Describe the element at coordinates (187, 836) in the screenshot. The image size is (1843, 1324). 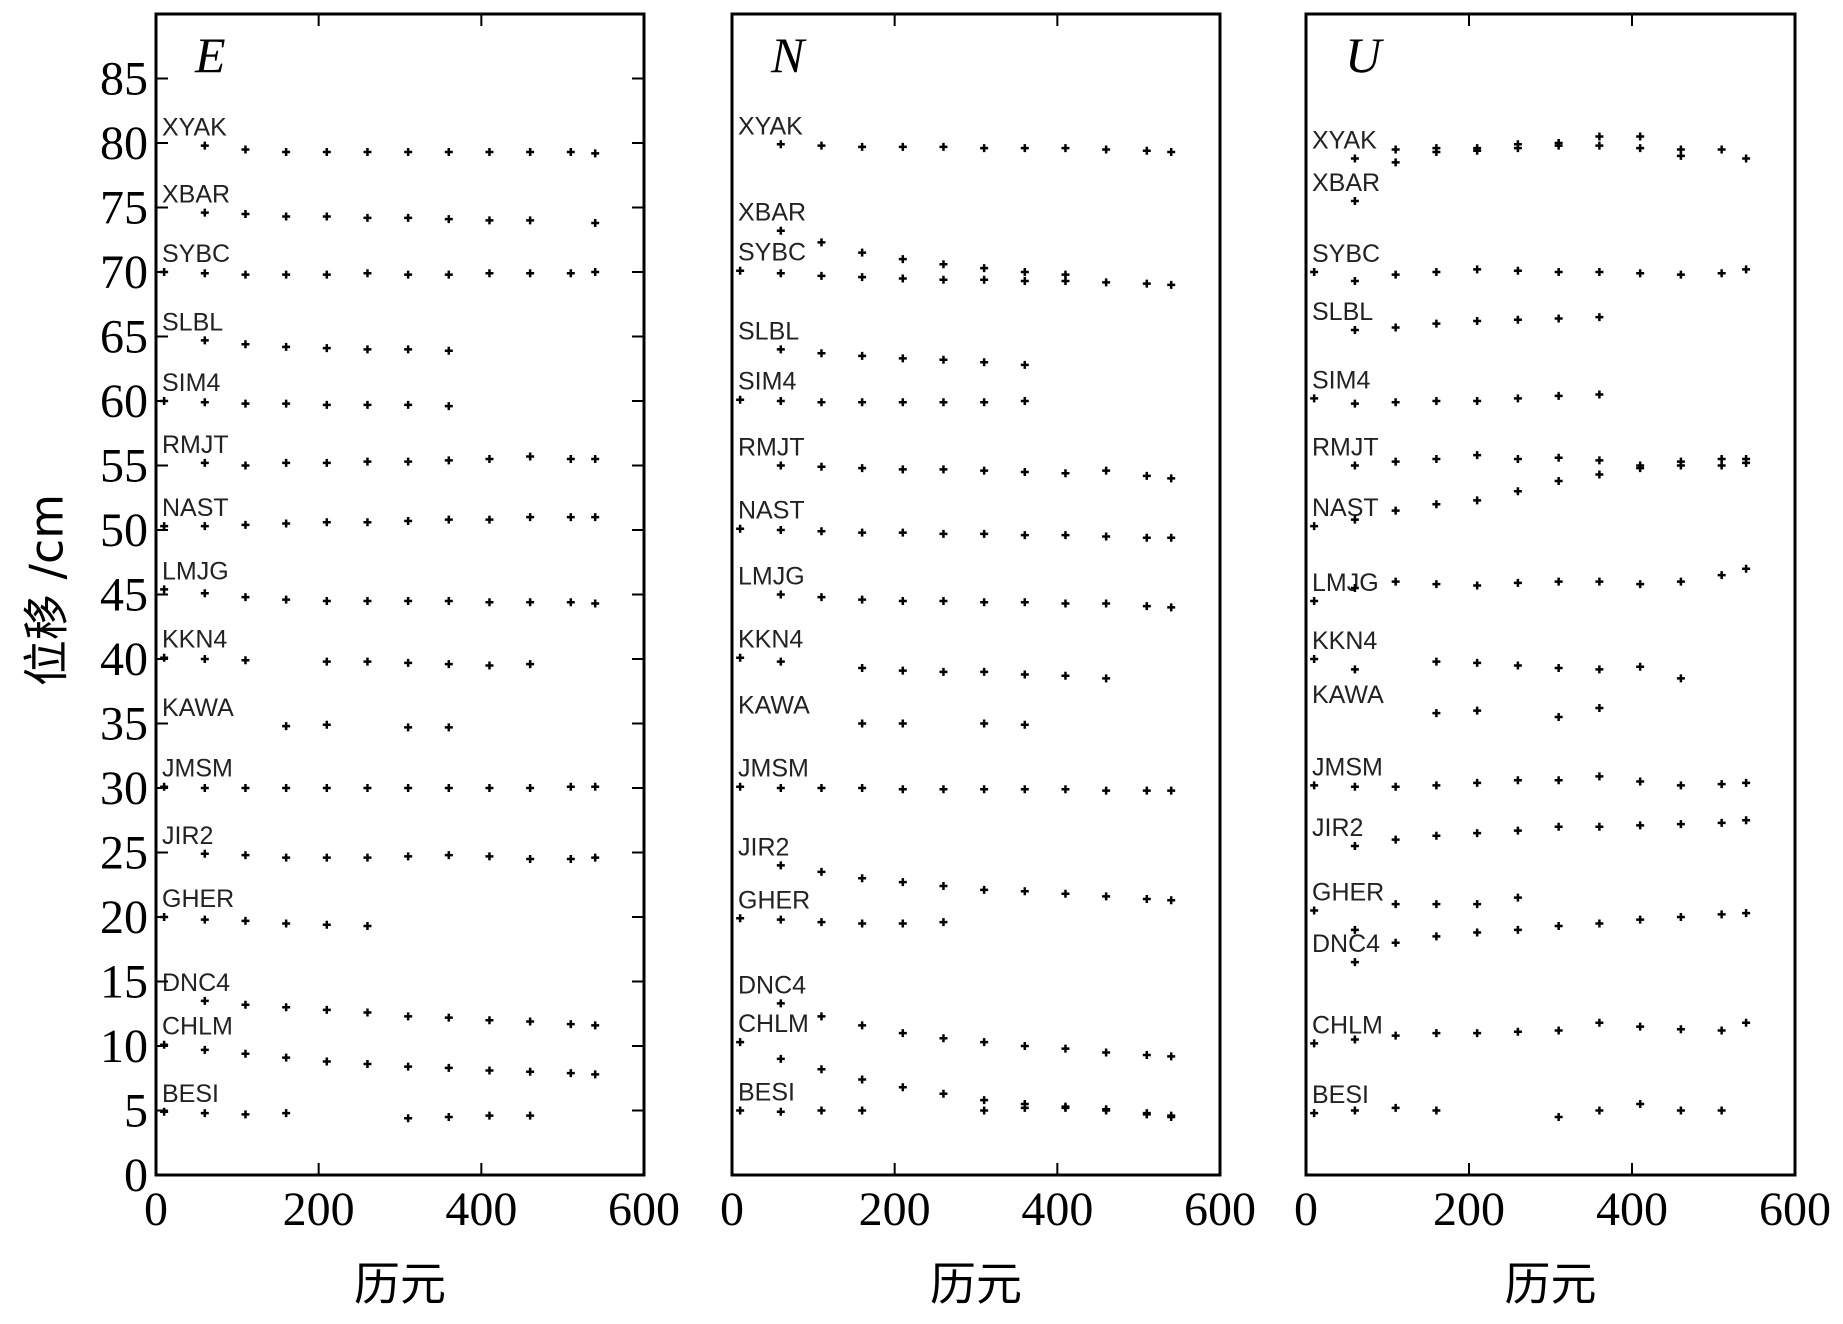
I see `station-label: JIR2` at that location.